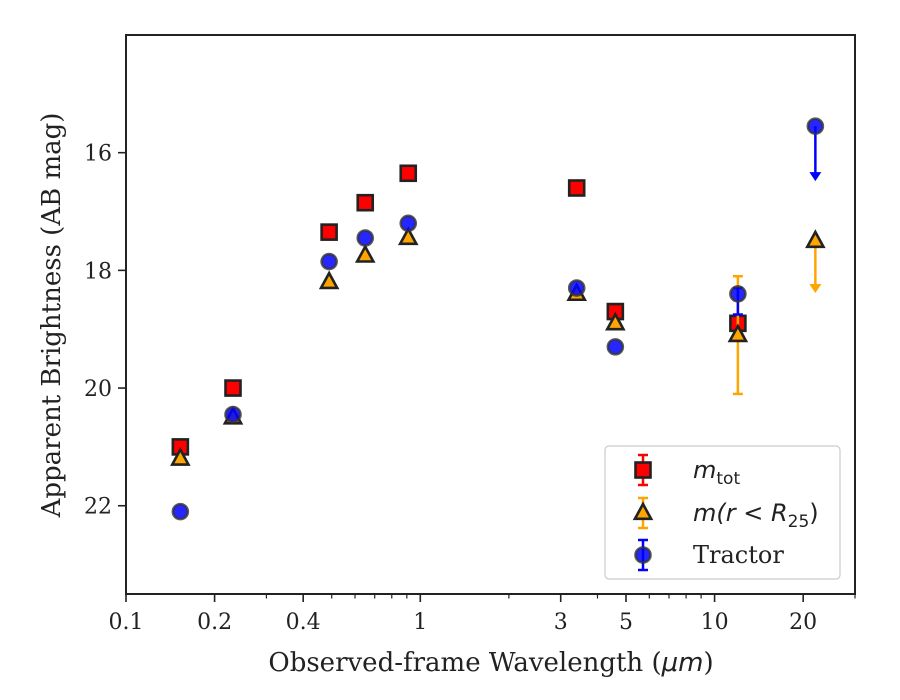  I want to click on y-tick-label: 22, so click(98, 507).